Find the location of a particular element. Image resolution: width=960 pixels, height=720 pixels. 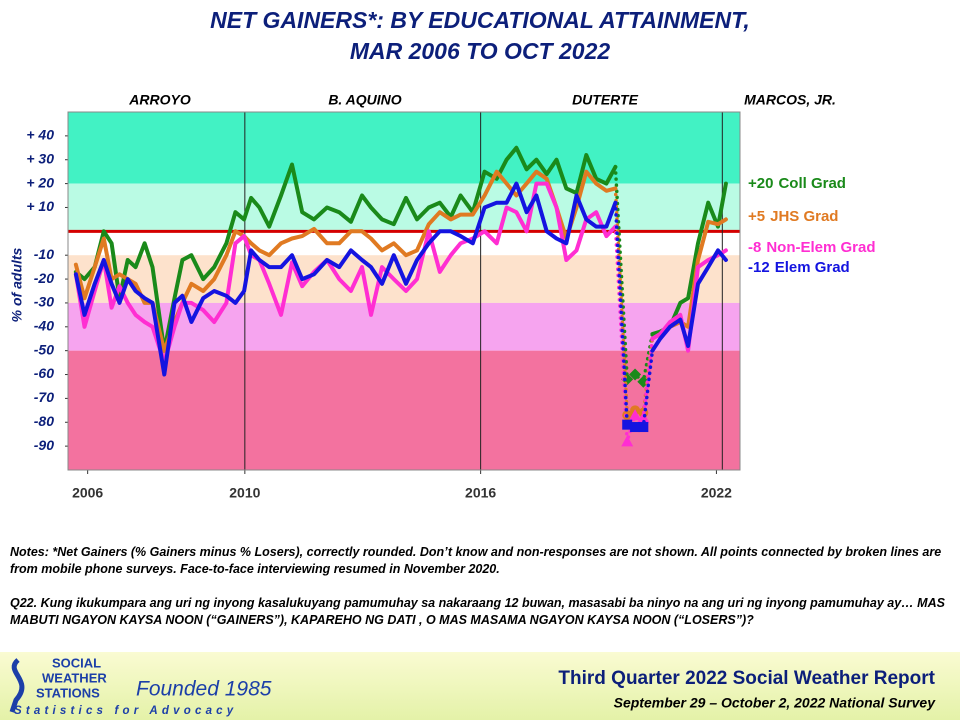

y-tick-label: + 30 is located at coordinates (40, 158).